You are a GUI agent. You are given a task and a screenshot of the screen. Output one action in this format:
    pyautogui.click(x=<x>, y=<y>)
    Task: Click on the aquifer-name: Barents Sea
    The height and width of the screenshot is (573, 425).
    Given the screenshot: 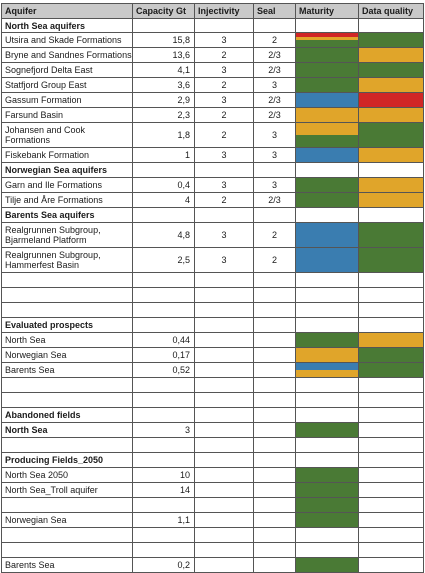 What is the action you would take?
    pyautogui.click(x=67, y=565)
    